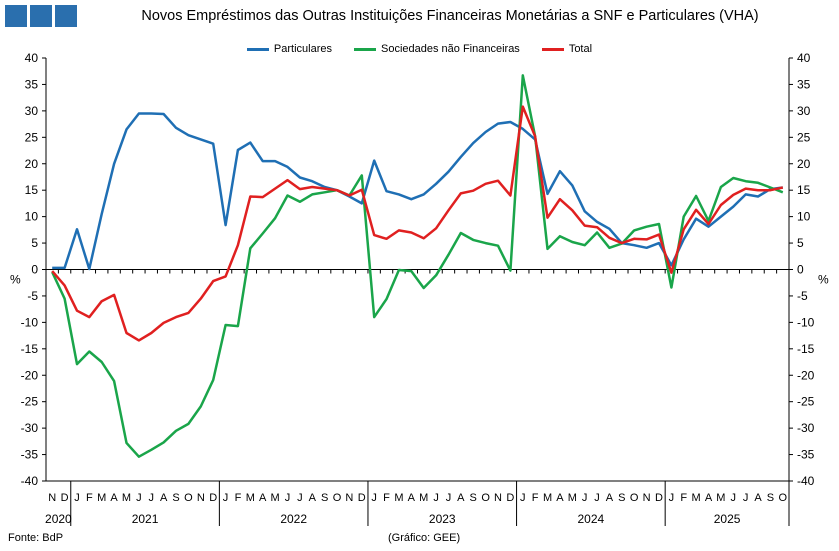 The image size is (839, 551). I want to click on legend-item-total: Total, so click(567, 49).